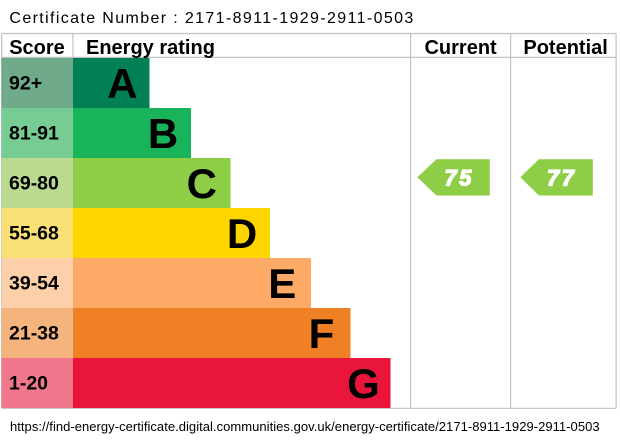  Describe the element at coordinates (561, 178) in the screenshot. I see `svg-text: 77` at that location.